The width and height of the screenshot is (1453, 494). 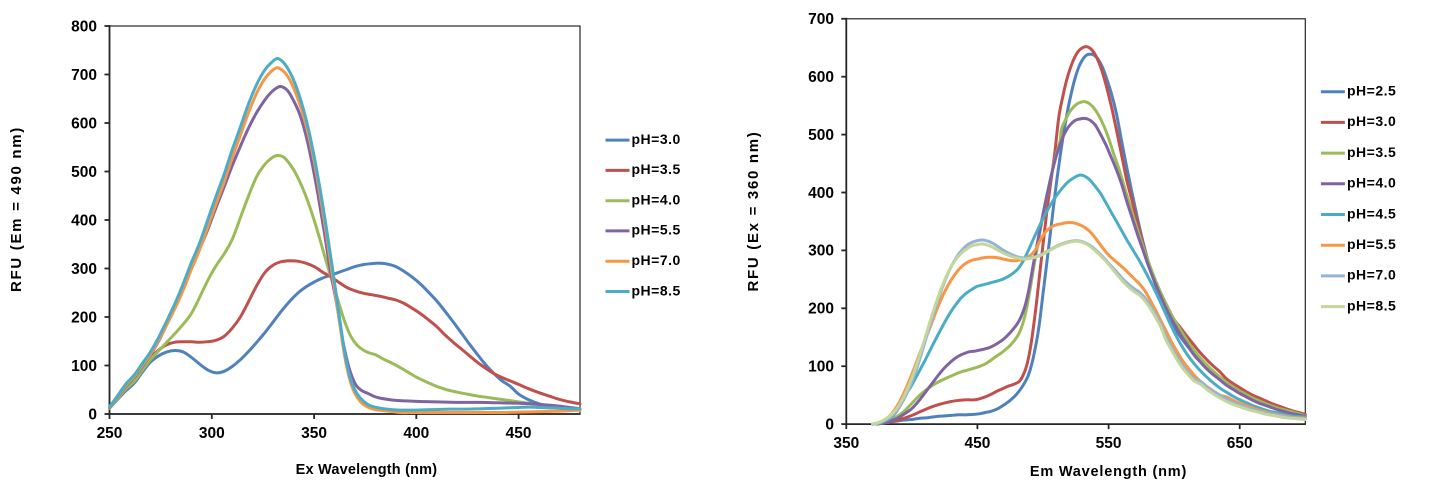 I want to click on svg-text: 650, so click(x=1240, y=443).